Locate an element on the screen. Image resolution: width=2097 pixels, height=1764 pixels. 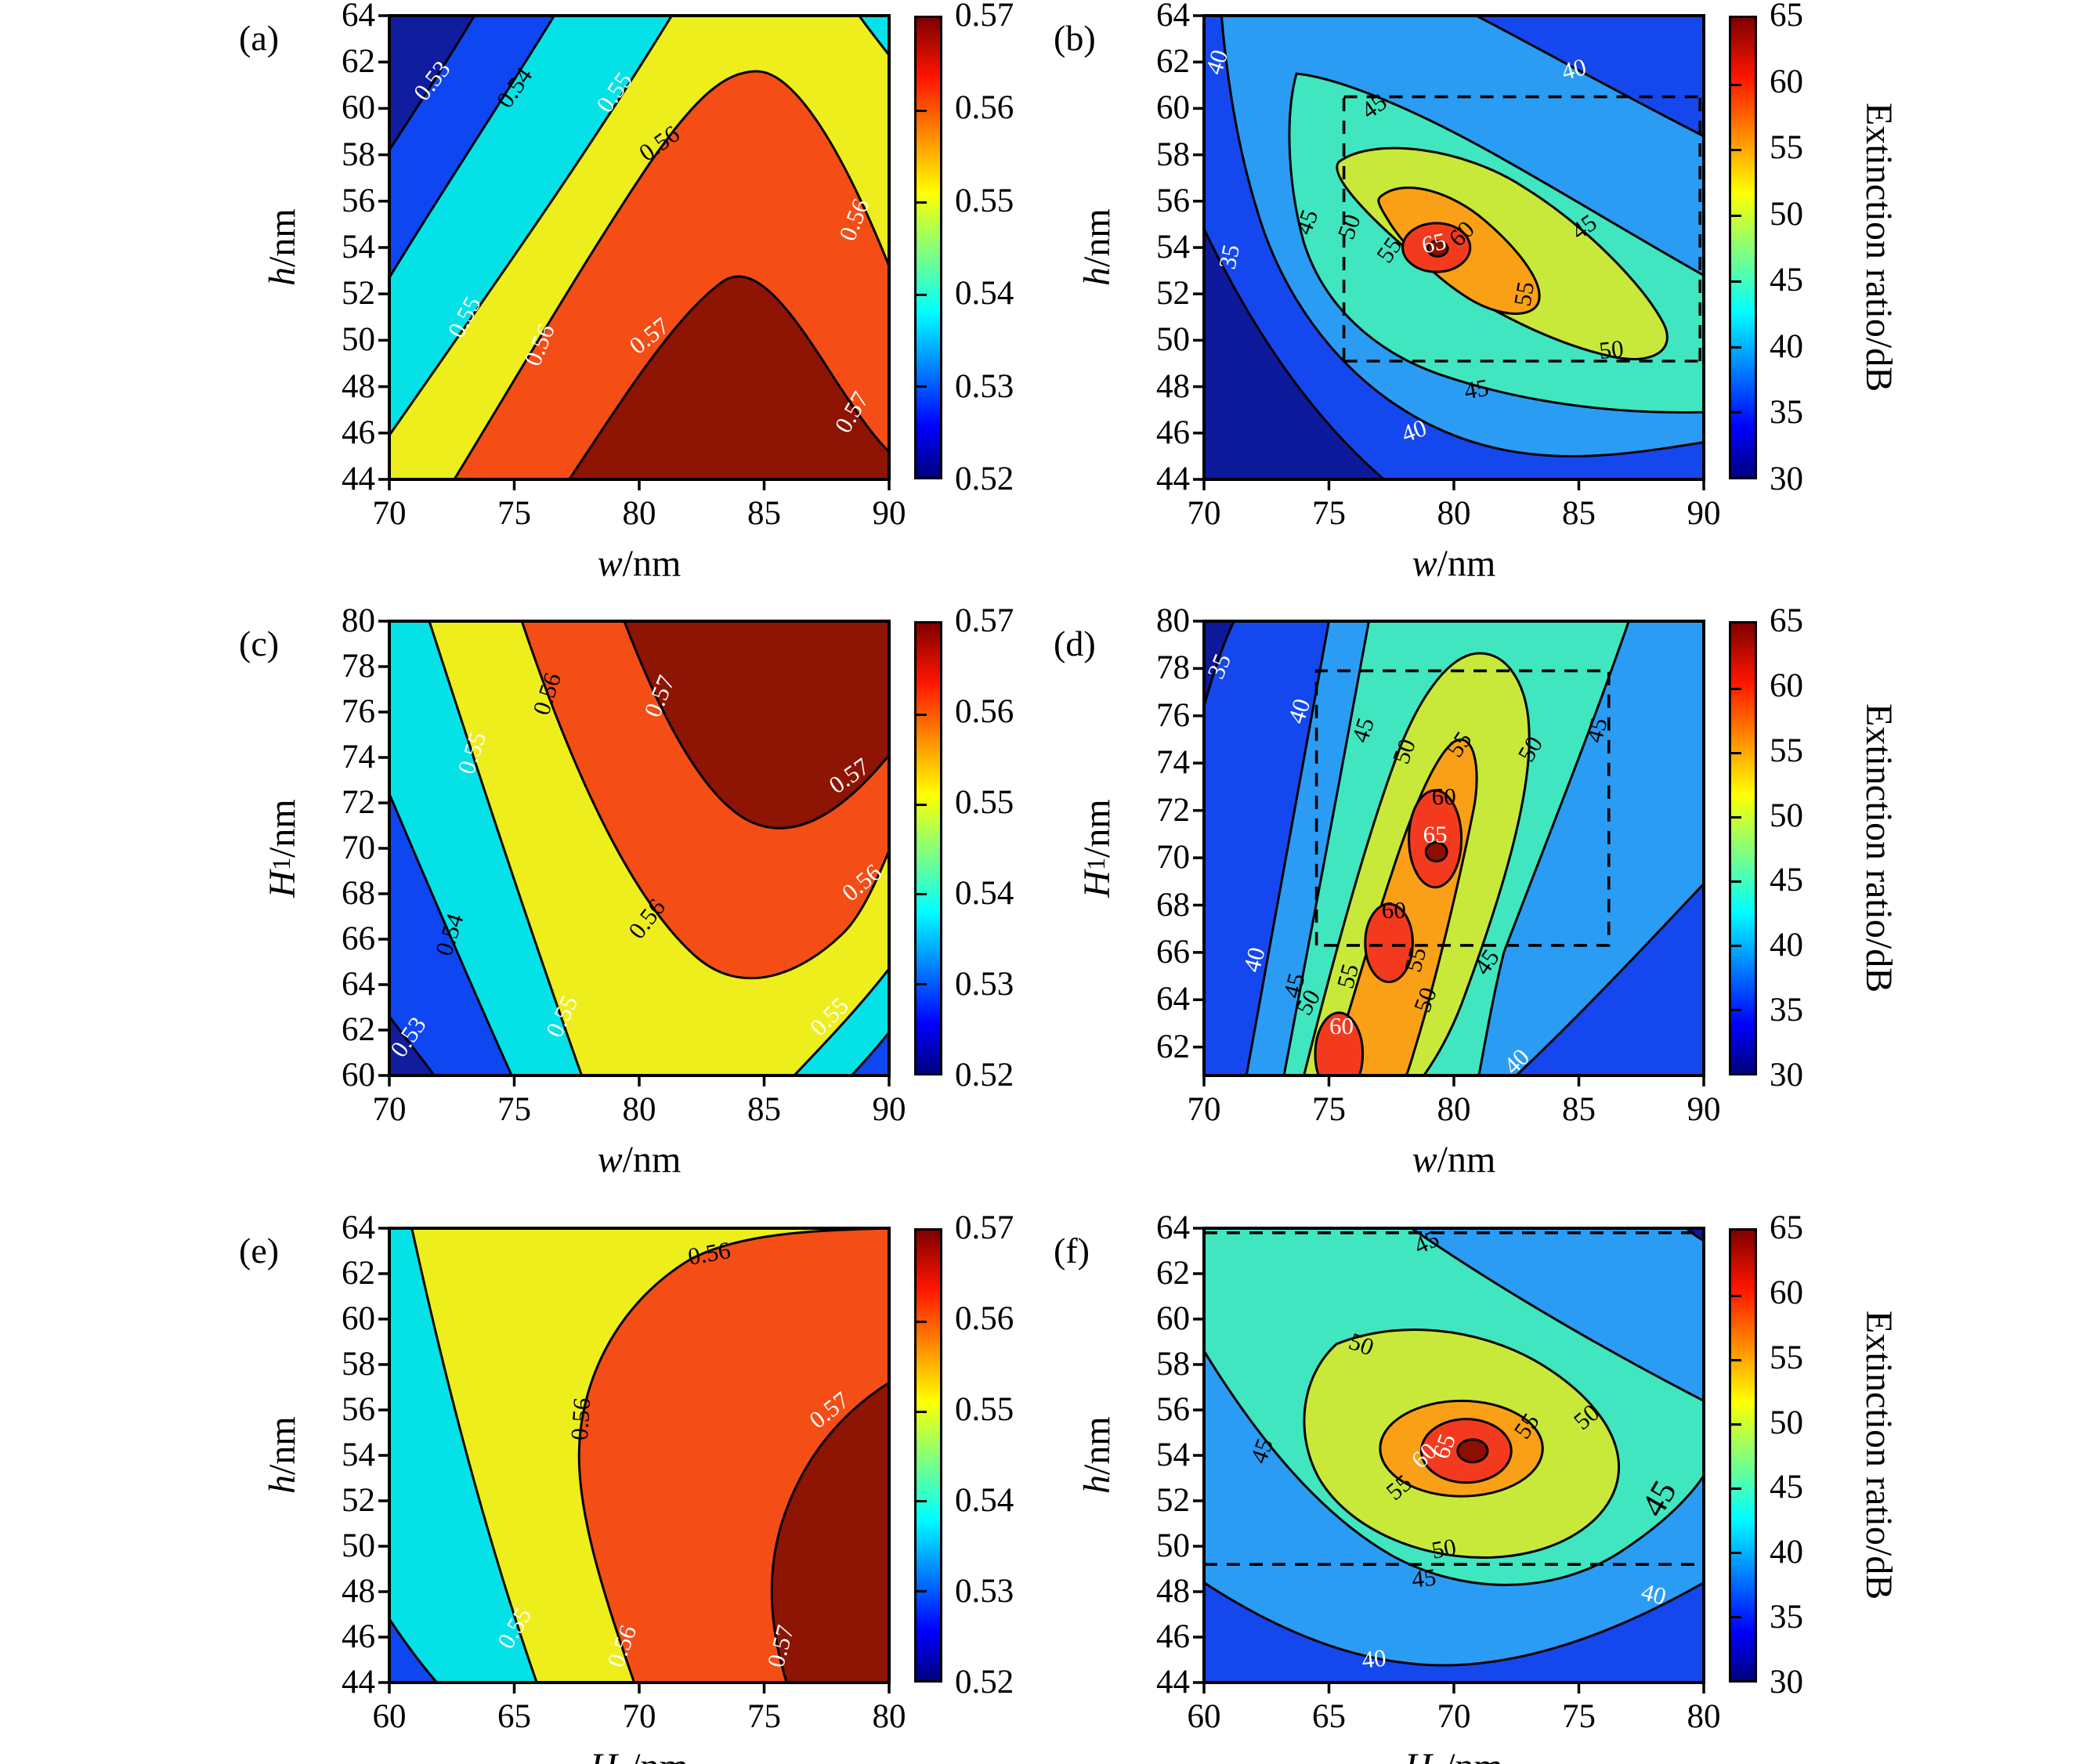
contour-label: 50 is located at coordinates (1444, 1548).